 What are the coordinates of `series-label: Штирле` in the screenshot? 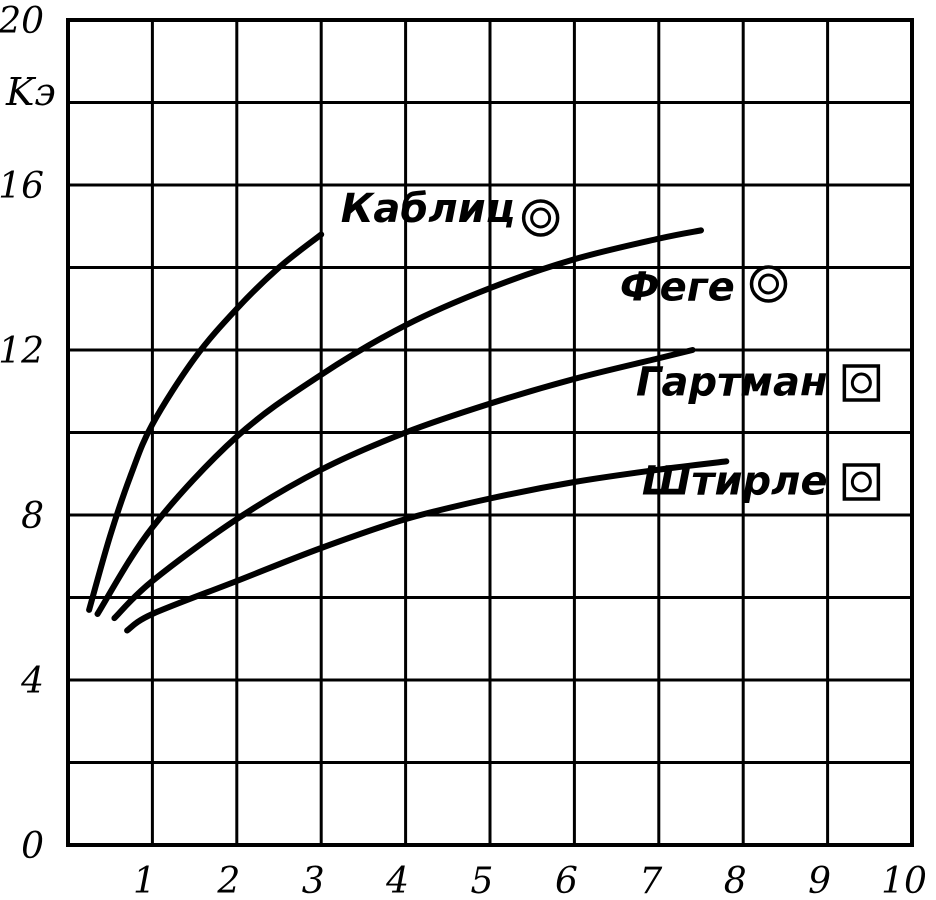 It's located at (735, 481).